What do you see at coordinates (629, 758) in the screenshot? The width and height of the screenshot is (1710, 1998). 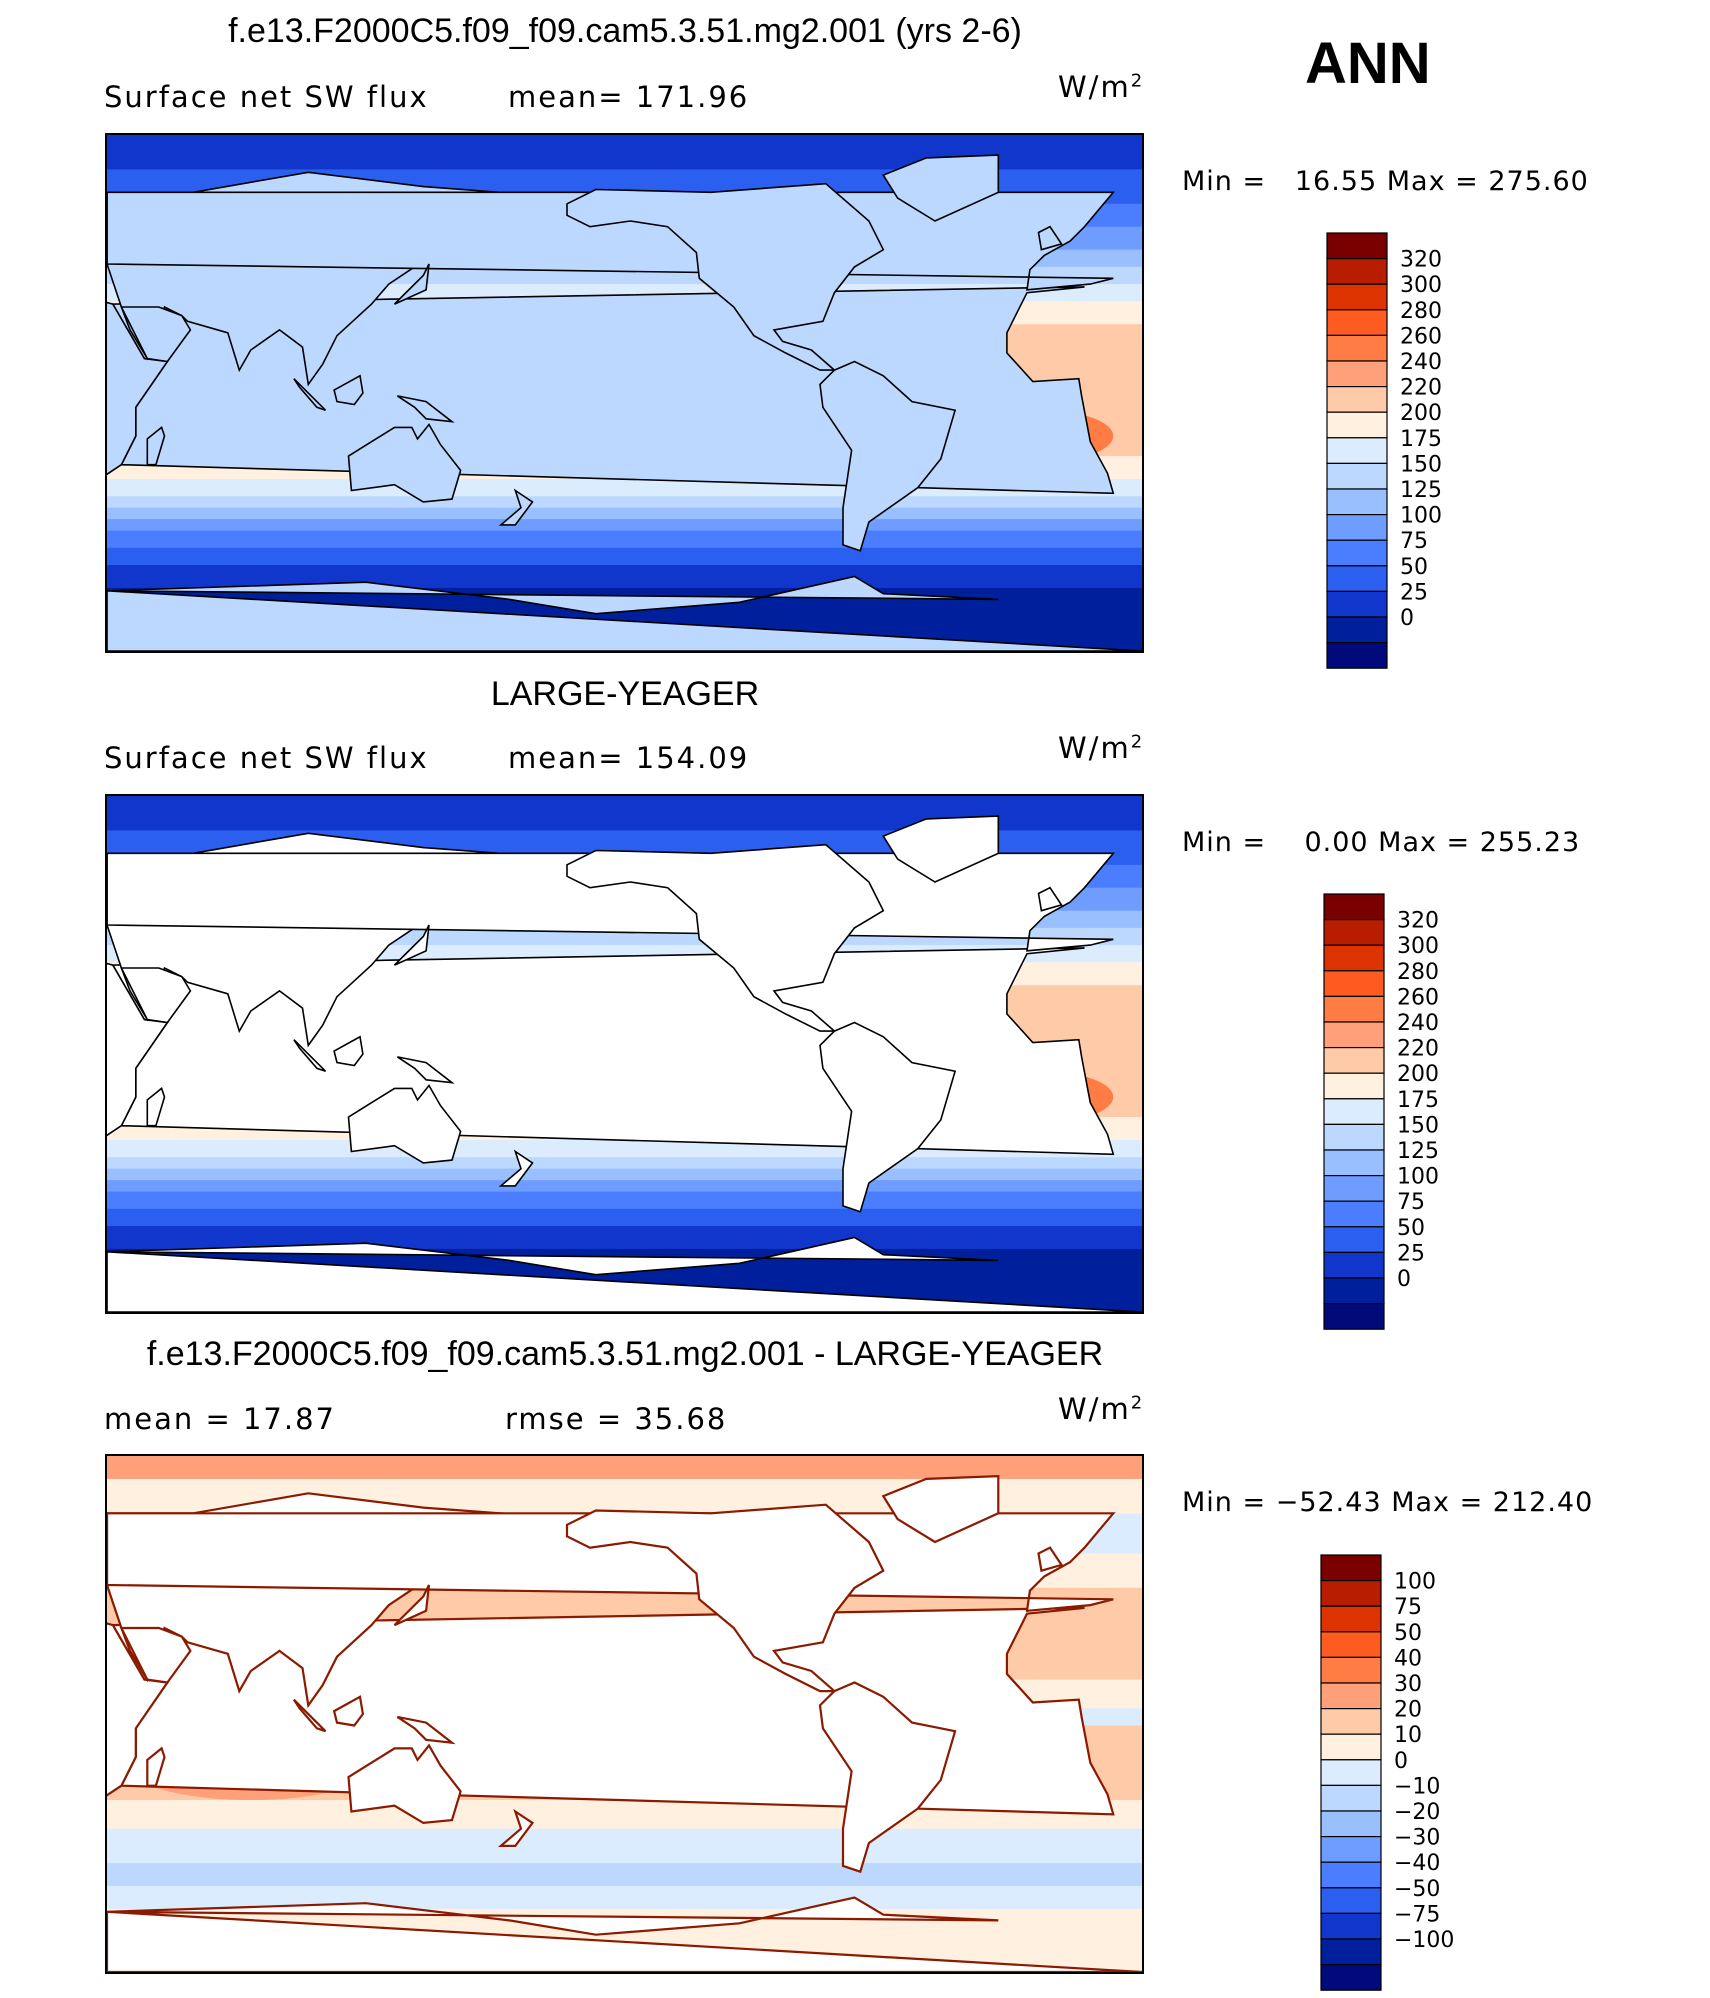 I see `panel-2-mean: mean= 154.09` at bounding box center [629, 758].